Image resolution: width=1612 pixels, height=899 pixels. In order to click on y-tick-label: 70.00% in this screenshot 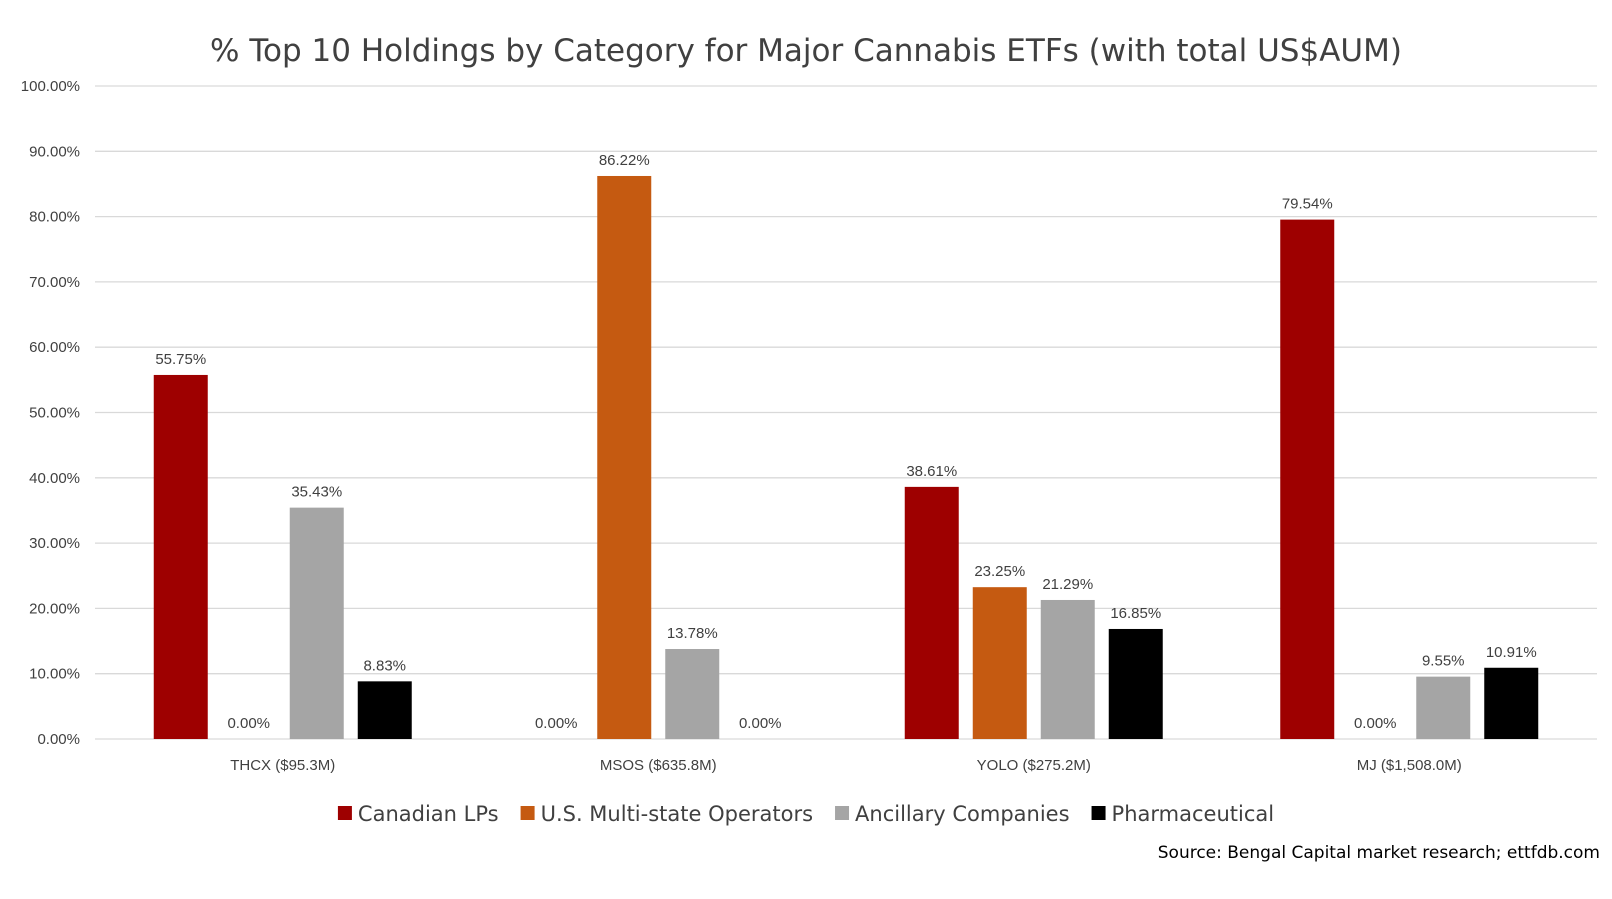, I will do `click(54, 282)`.